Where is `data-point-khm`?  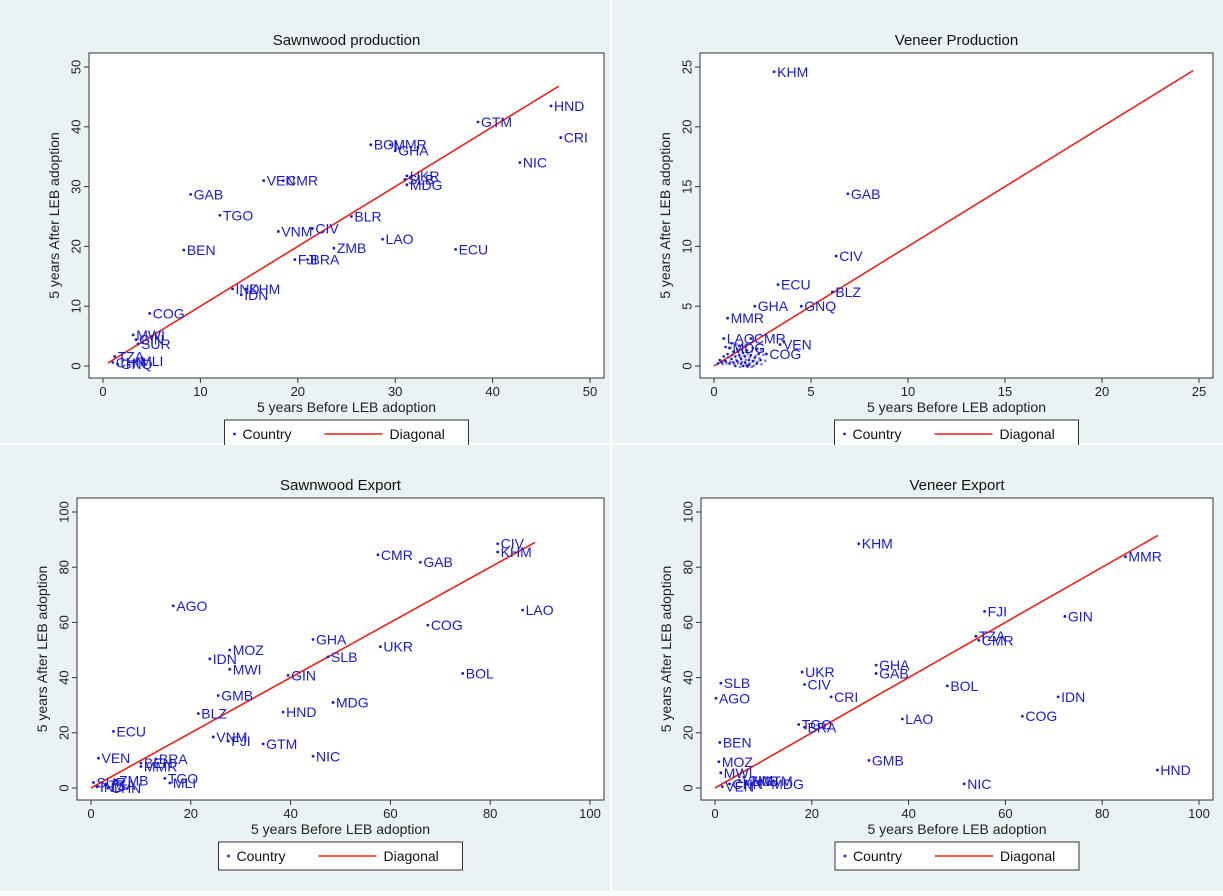 data-point-khm is located at coordinates (246, 289).